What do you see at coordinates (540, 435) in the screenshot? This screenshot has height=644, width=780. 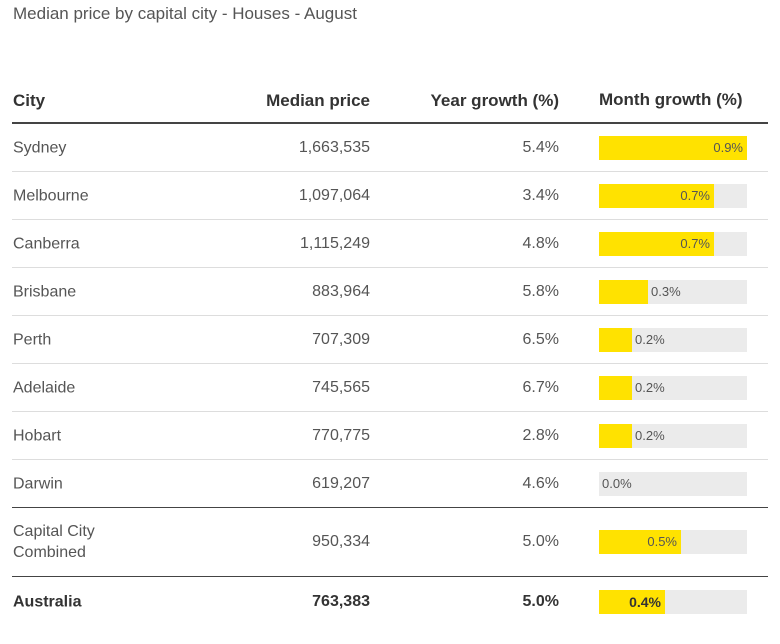 I see `year-growth-cell: 2.8%` at bounding box center [540, 435].